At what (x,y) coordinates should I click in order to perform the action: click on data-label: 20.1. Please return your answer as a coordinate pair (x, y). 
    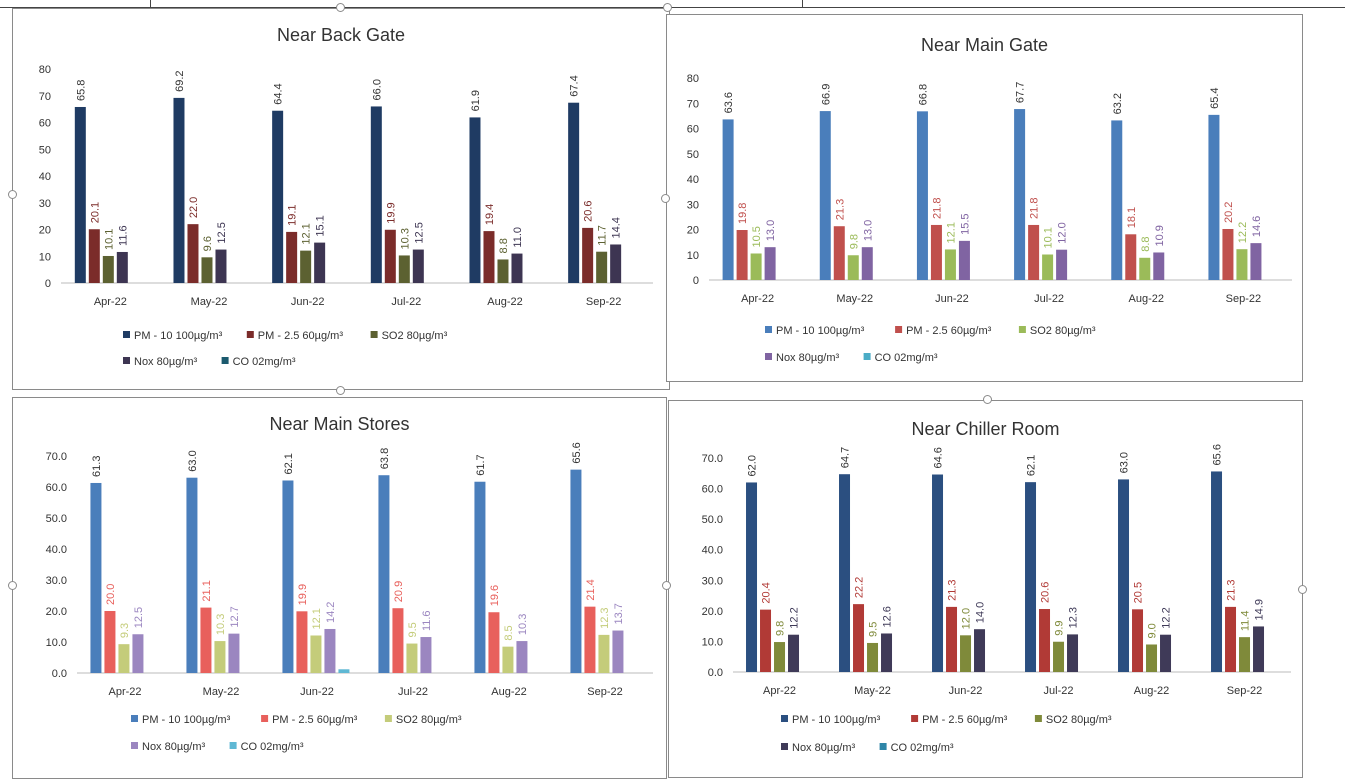
    Looking at the image, I should click on (95, 212).